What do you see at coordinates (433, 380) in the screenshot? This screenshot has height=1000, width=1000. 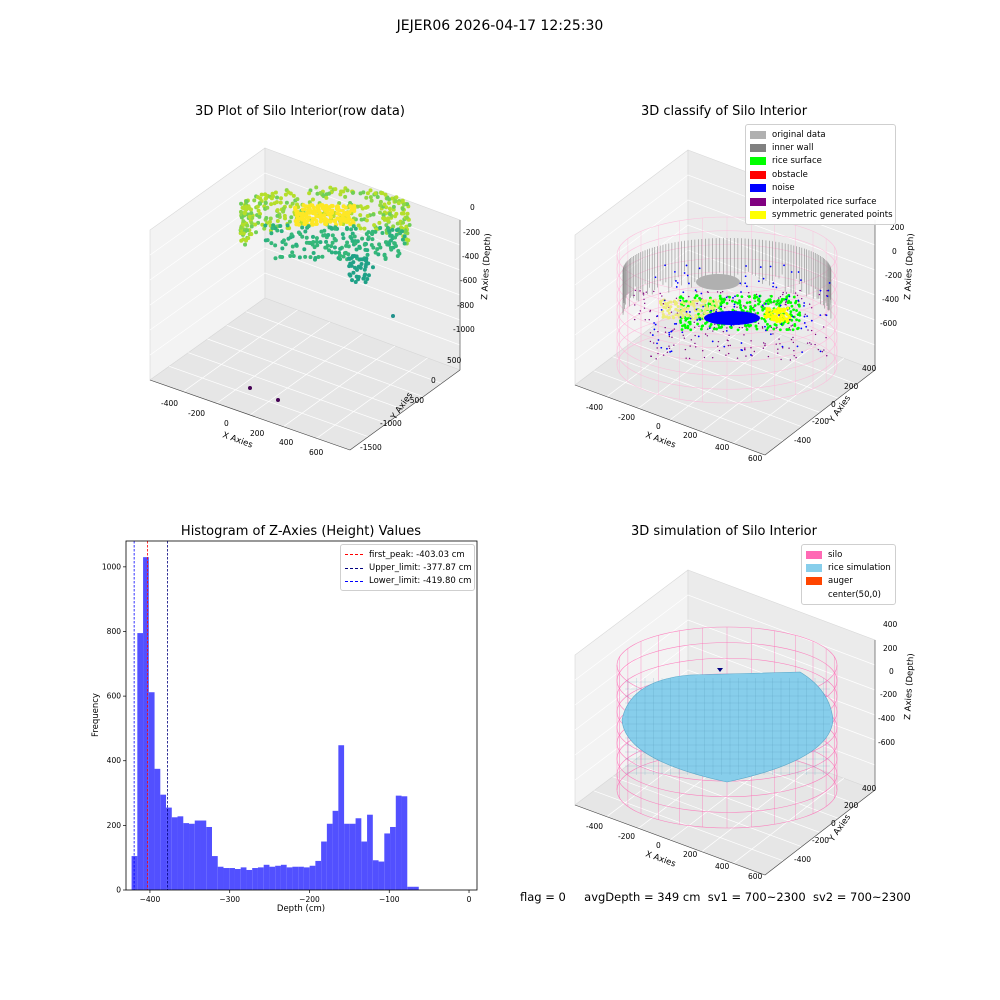 I see `raw-ytick: 0` at bounding box center [433, 380].